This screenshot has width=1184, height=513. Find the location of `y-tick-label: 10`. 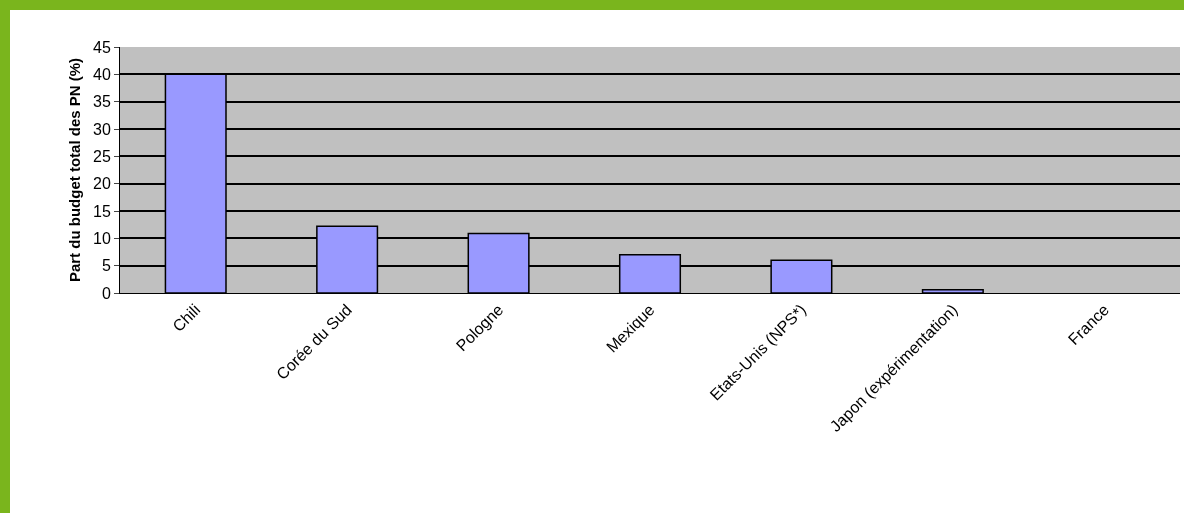

y-tick-label: 10 is located at coordinates (102, 238).